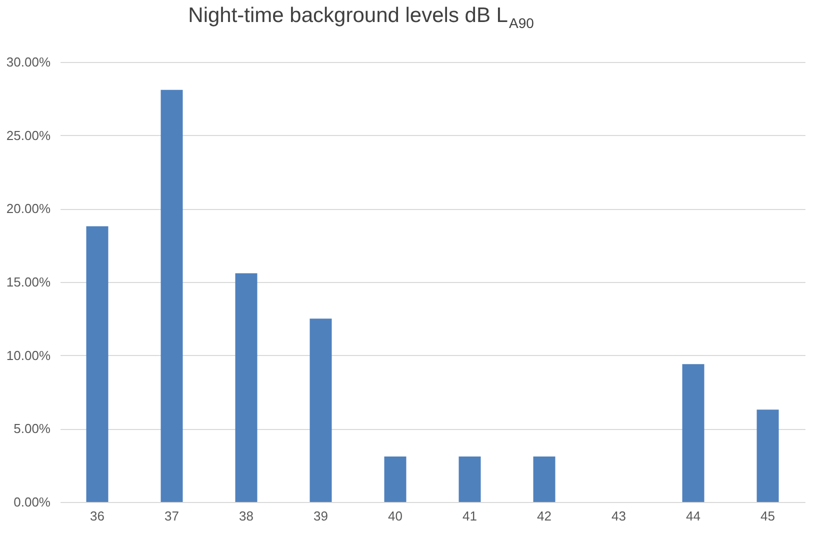 The width and height of the screenshot is (837, 547). What do you see at coordinates (321, 516) in the screenshot?
I see `x-tick-label: 39` at bounding box center [321, 516].